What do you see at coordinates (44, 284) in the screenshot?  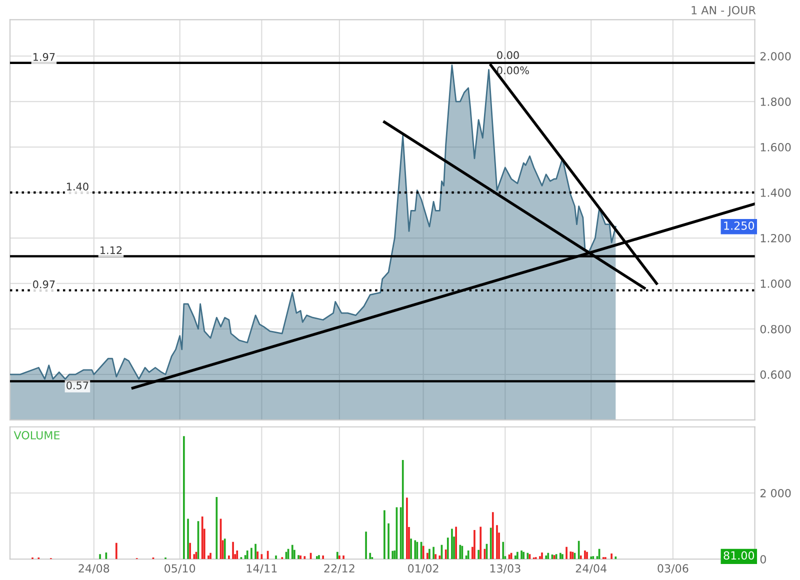 I see `ref-line-label: 0.97` at bounding box center [44, 284].